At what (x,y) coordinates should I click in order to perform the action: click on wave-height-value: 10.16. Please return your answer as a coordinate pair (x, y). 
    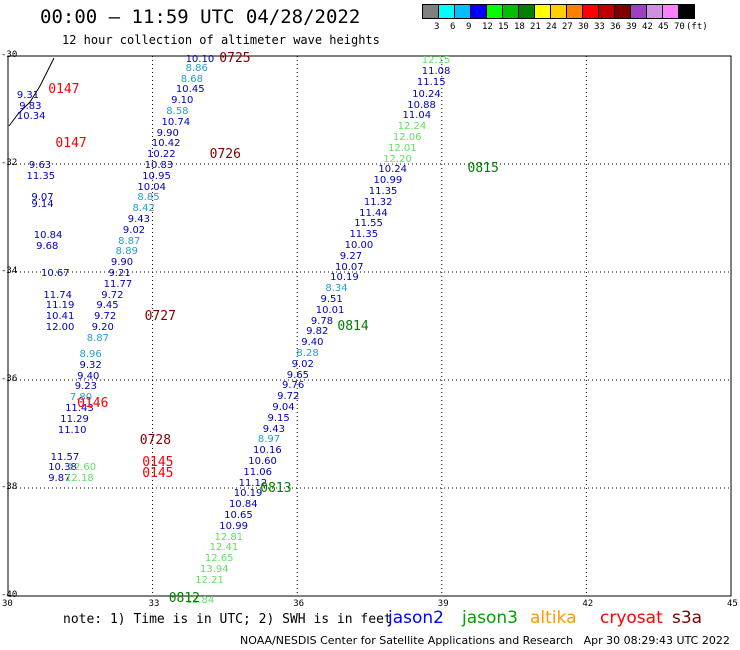
    Looking at the image, I should click on (267, 451).